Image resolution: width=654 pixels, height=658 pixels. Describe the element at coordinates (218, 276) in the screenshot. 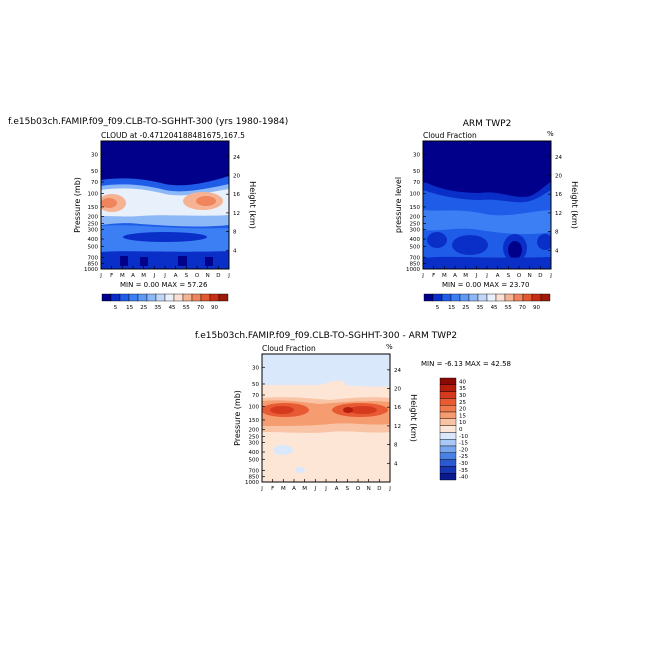

I see `panel-model-x-tick-label: D` at that location.